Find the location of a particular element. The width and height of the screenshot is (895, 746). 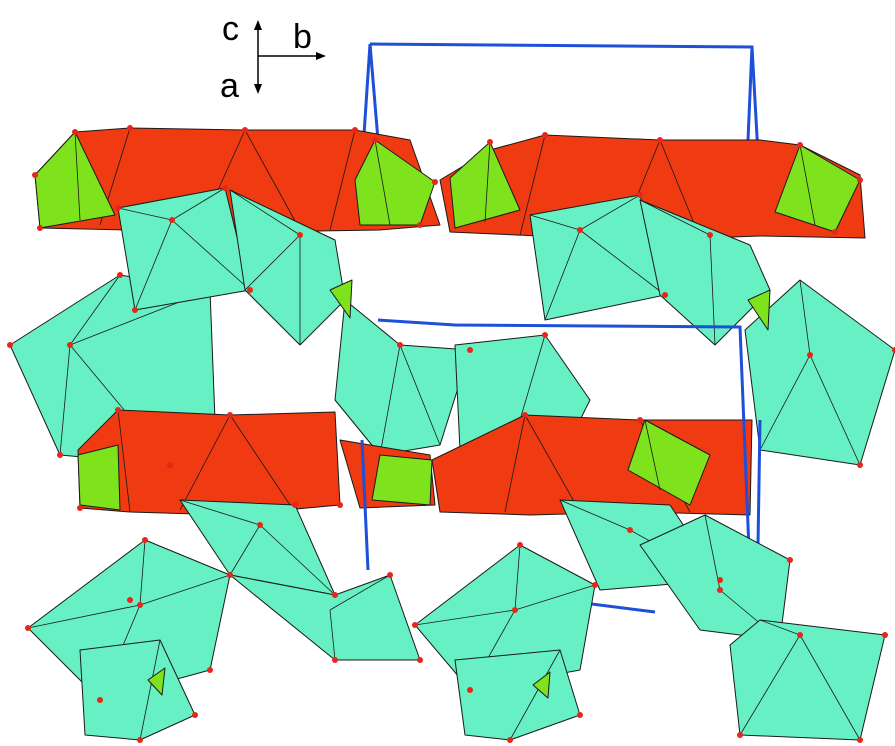

b-axis-label: b is located at coordinates (302, 37).